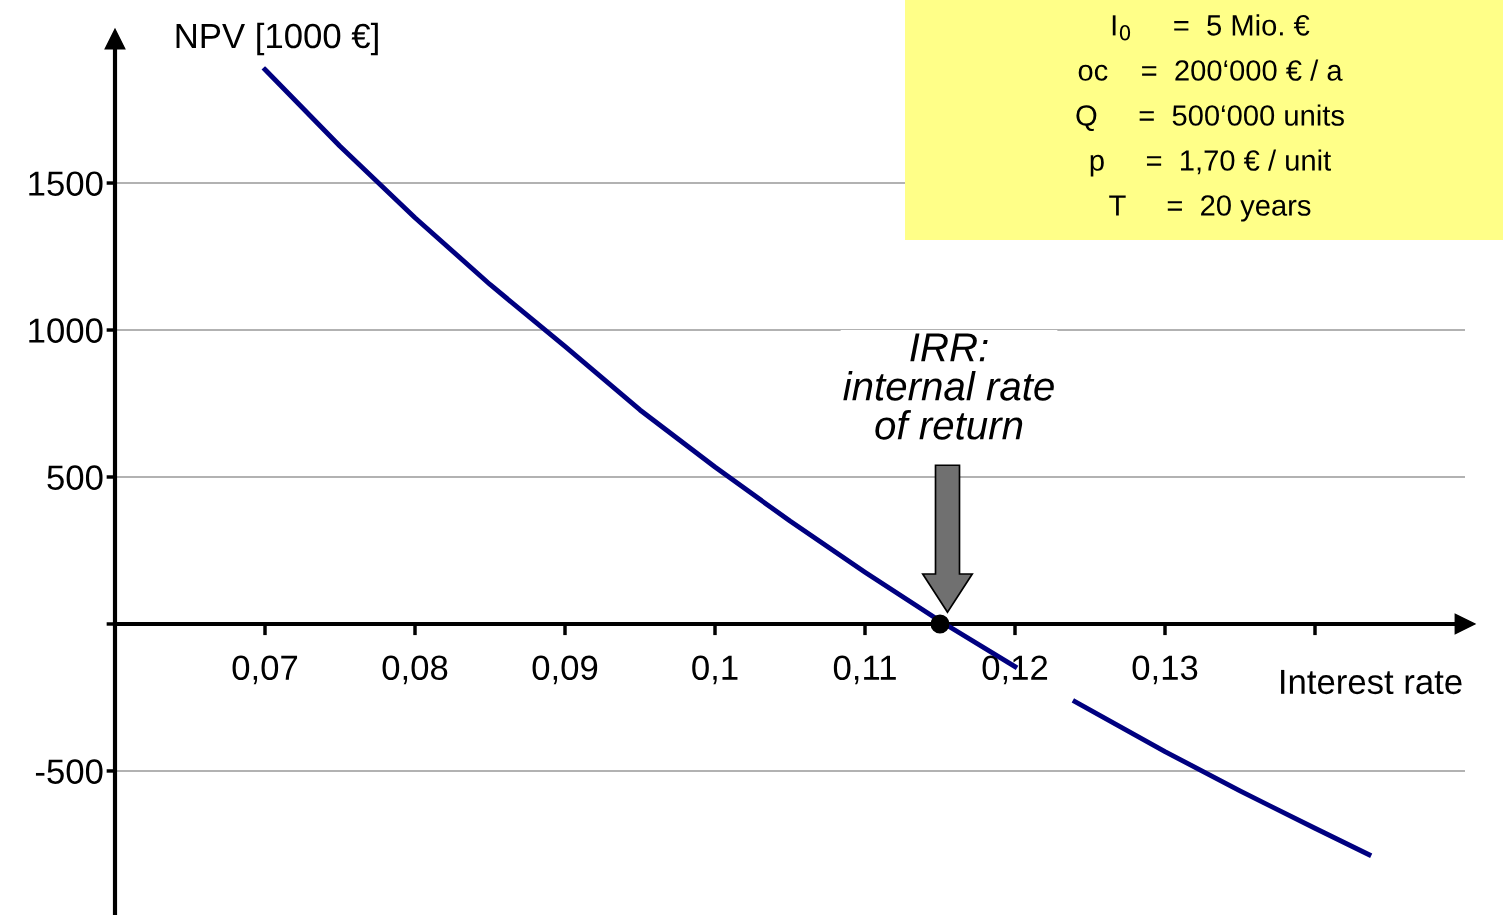 This screenshot has height=915, width=1503. Describe the element at coordinates (1210, 208) in the screenshot. I see `annotation: T = 20 years` at that location.